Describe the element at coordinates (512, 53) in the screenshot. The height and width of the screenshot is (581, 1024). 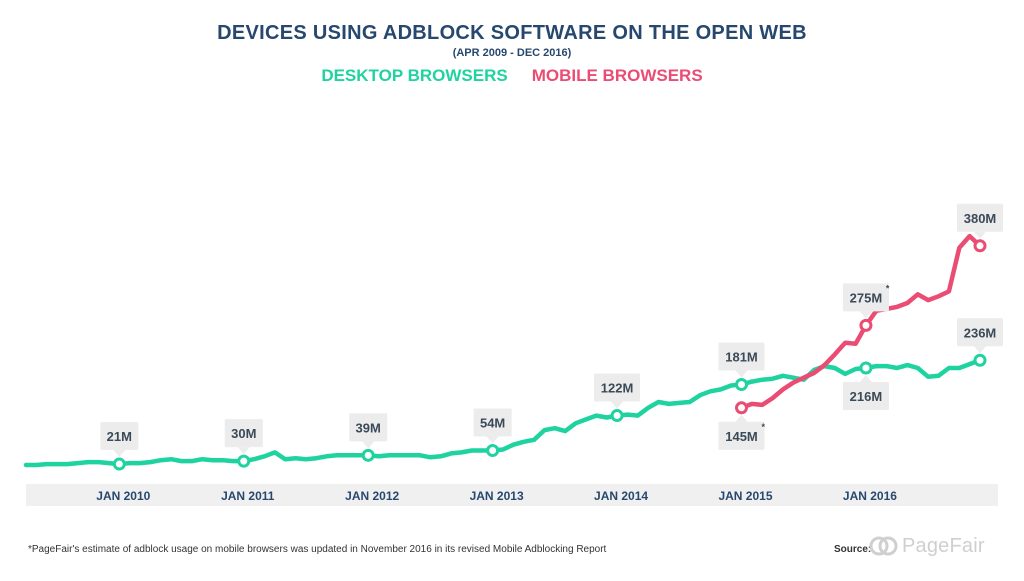
I see `chart-subtitle: (APR 2009 - DEC 2016)` at that location.